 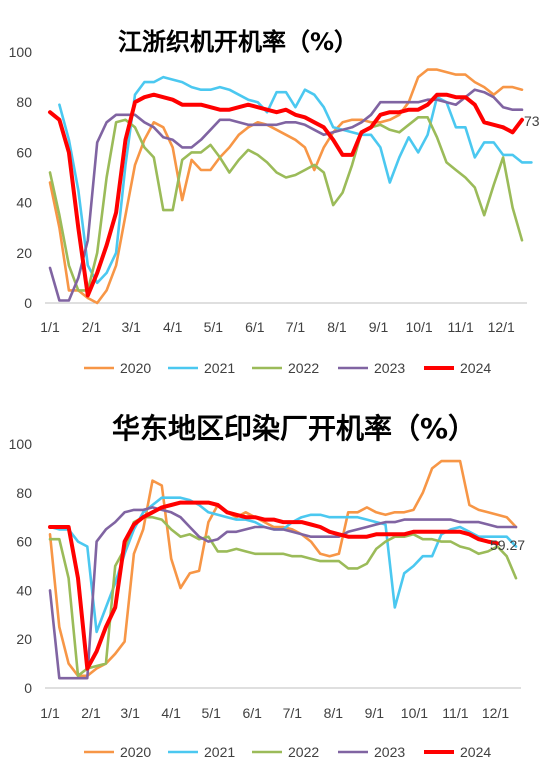 I want to click on series-line-2024-tail, so click(x=512, y=126).